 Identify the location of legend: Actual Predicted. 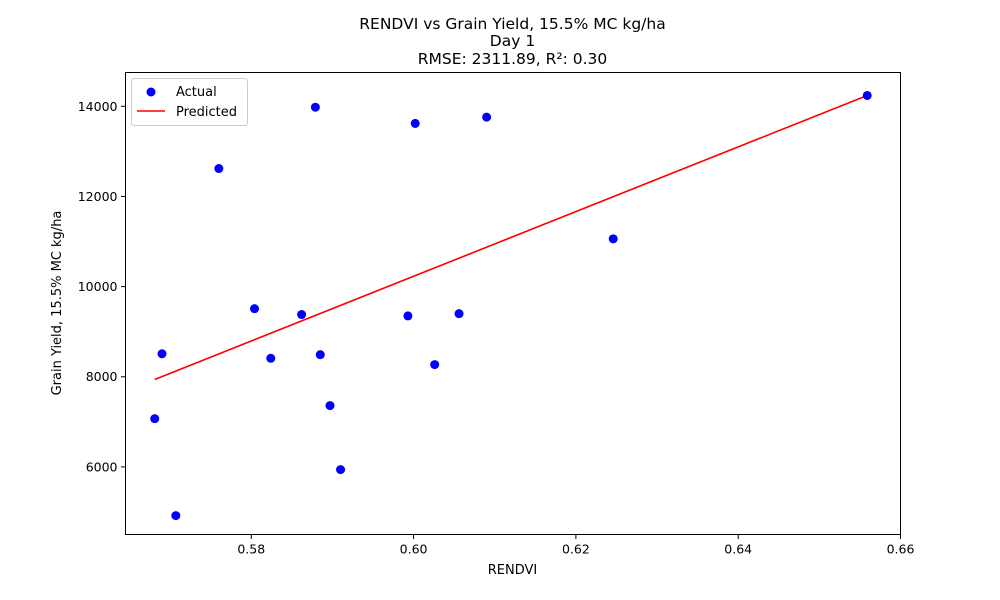
(189, 102).